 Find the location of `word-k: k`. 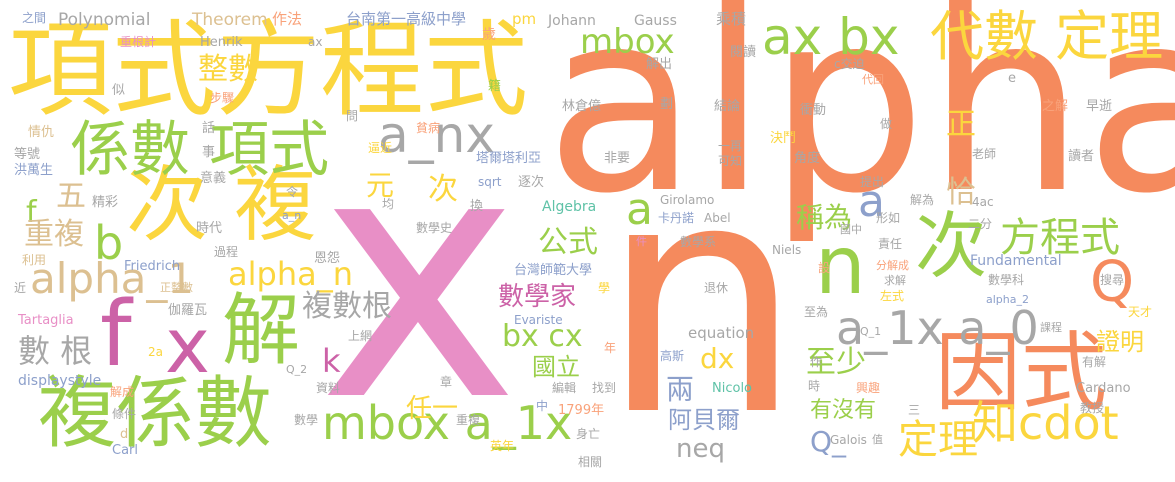

word-k: k is located at coordinates (331, 361).